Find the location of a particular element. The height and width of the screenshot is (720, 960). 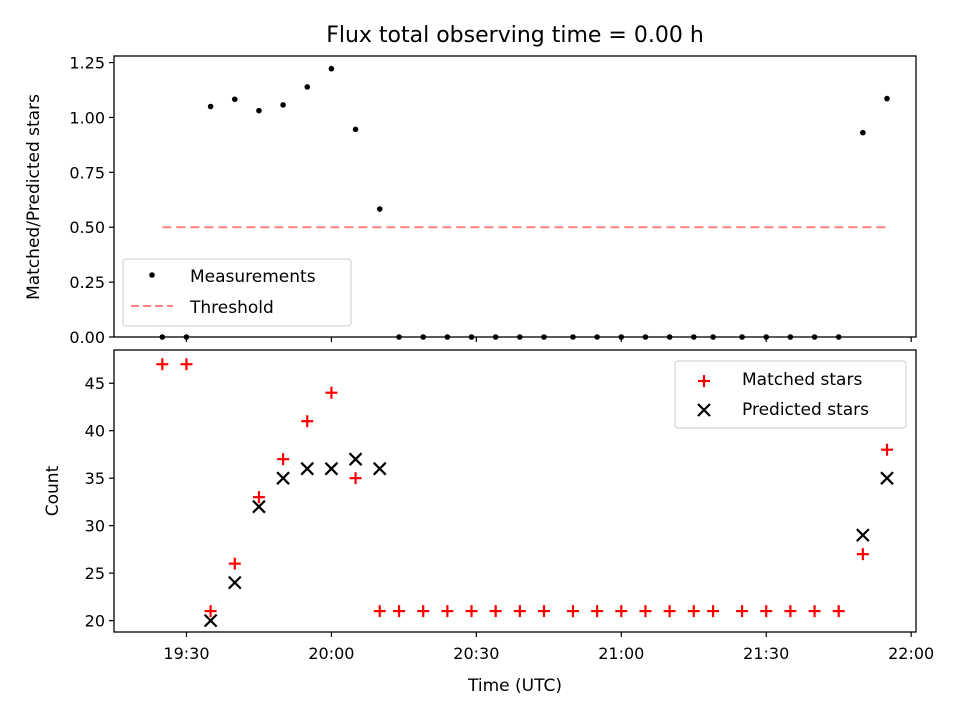

y-tick-label: 25 is located at coordinates (95, 573).